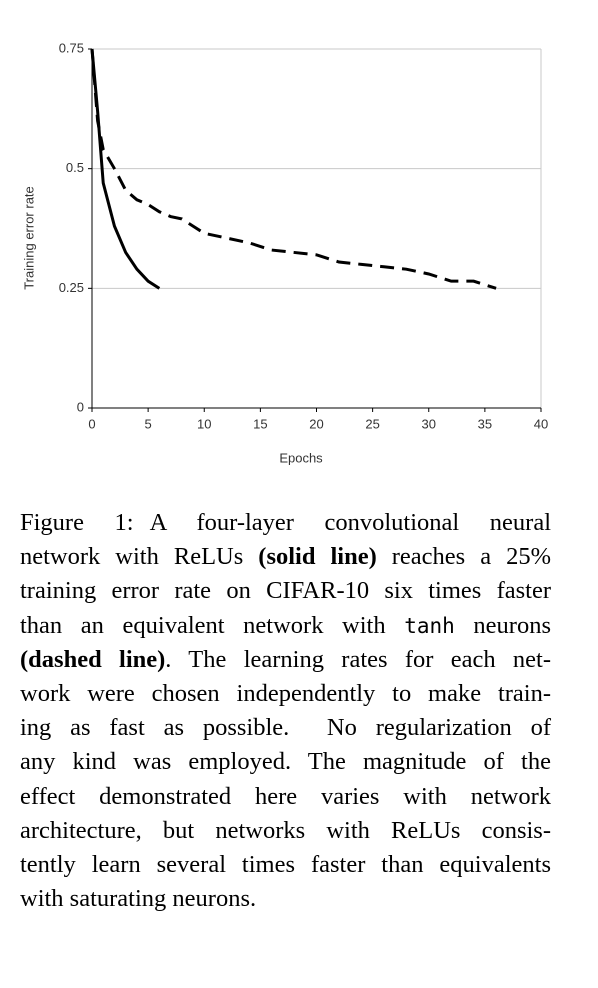 The height and width of the screenshot is (988, 598). Describe the element at coordinates (71, 287) in the screenshot. I see `y-tick-label: 0.25` at that location.